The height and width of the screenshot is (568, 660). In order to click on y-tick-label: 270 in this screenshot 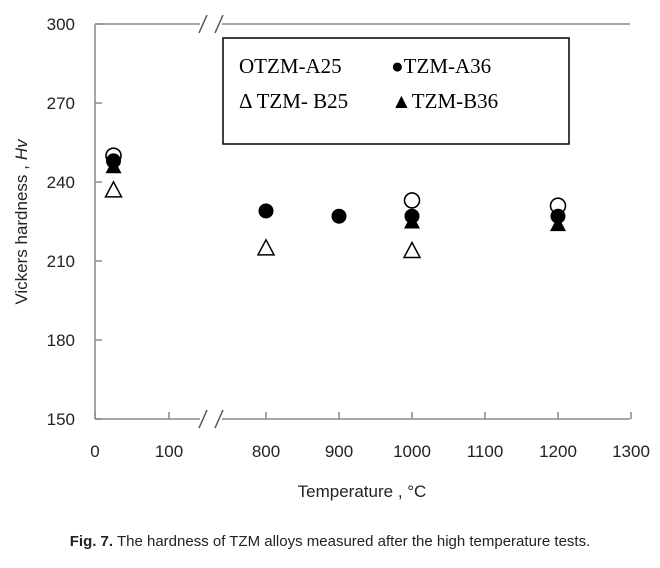, I will do `click(61, 103)`.